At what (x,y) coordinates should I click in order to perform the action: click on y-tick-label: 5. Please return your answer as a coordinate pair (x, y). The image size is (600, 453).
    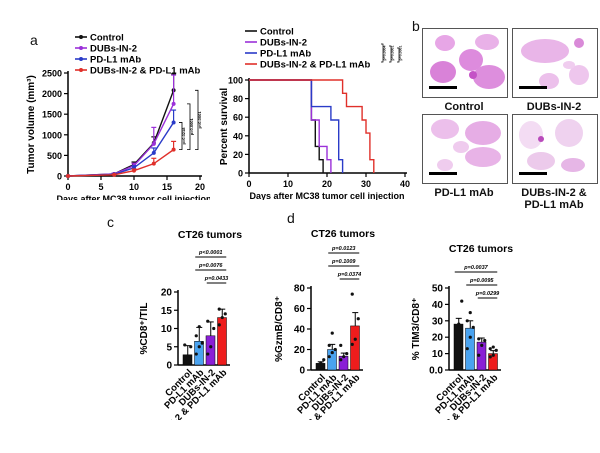
    Looking at the image, I should click on (169, 347).